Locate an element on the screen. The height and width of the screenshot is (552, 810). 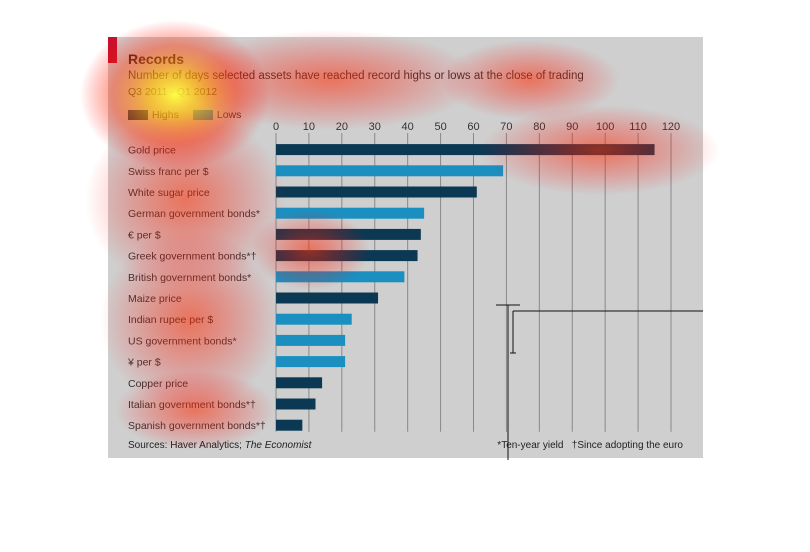
sources: Sources: Haver Analytics; The Economist is located at coordinates (219, 445).